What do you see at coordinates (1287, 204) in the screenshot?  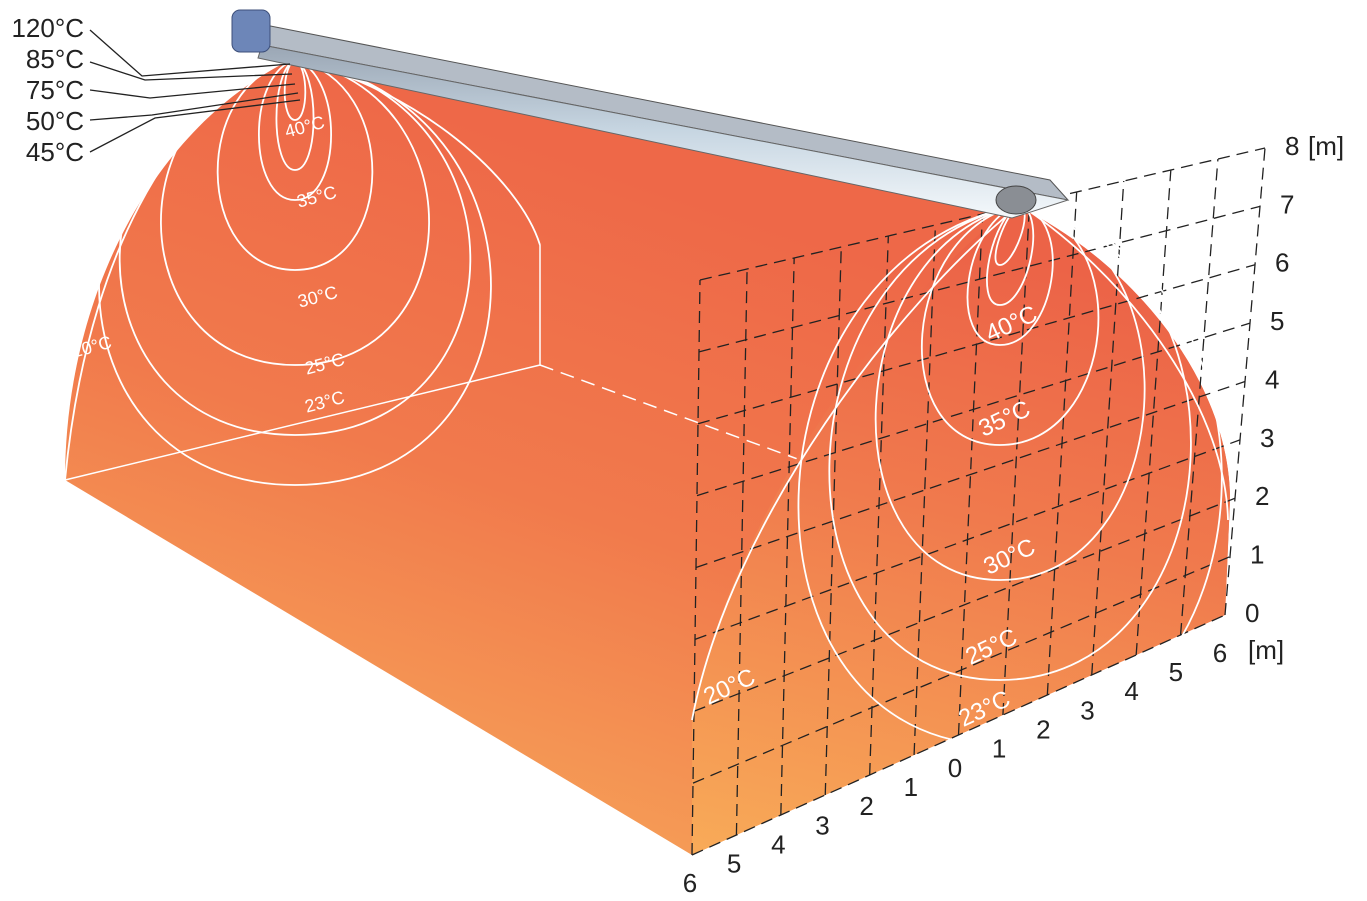 I see `height-tick-label: 7` at bounding box center [1287, 204].